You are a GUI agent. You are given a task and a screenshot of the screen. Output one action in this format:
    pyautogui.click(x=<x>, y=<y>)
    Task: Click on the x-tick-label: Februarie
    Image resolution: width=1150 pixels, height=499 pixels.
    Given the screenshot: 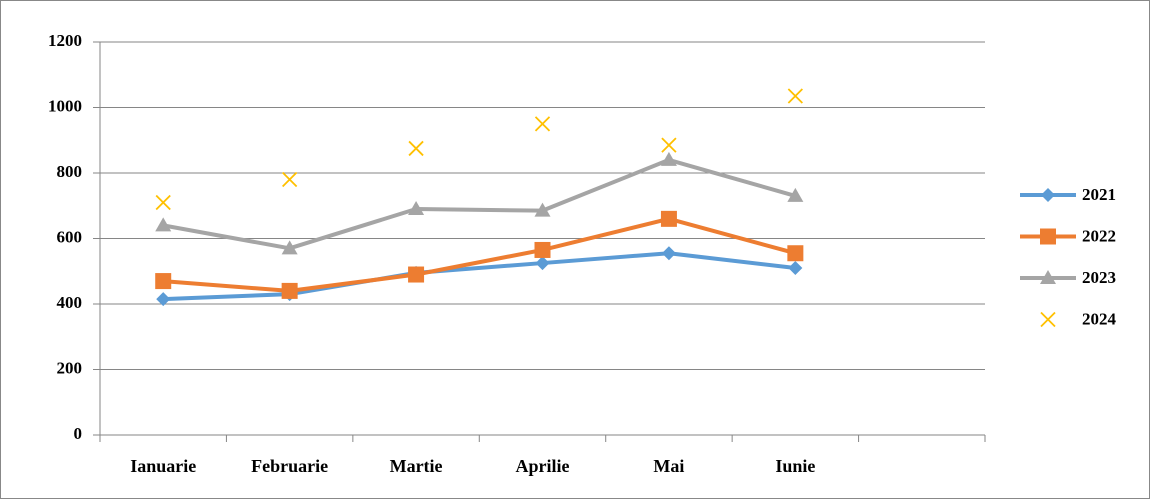 What is the action you would take?
    pyautogui.click(x=289, y=466)
    